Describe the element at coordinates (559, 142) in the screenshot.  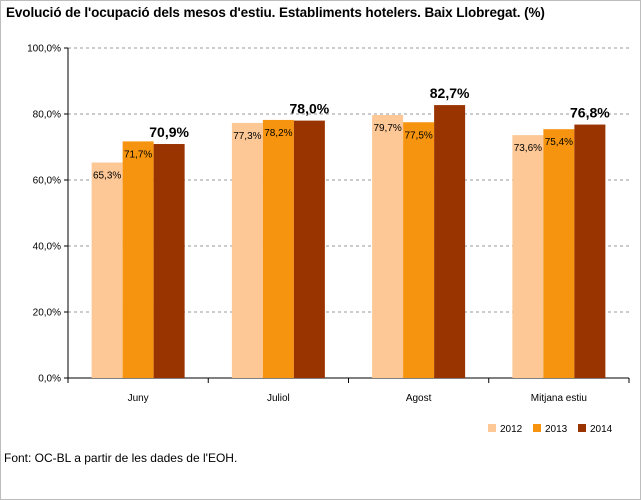
I see `data-label: 75,4%` at that location.